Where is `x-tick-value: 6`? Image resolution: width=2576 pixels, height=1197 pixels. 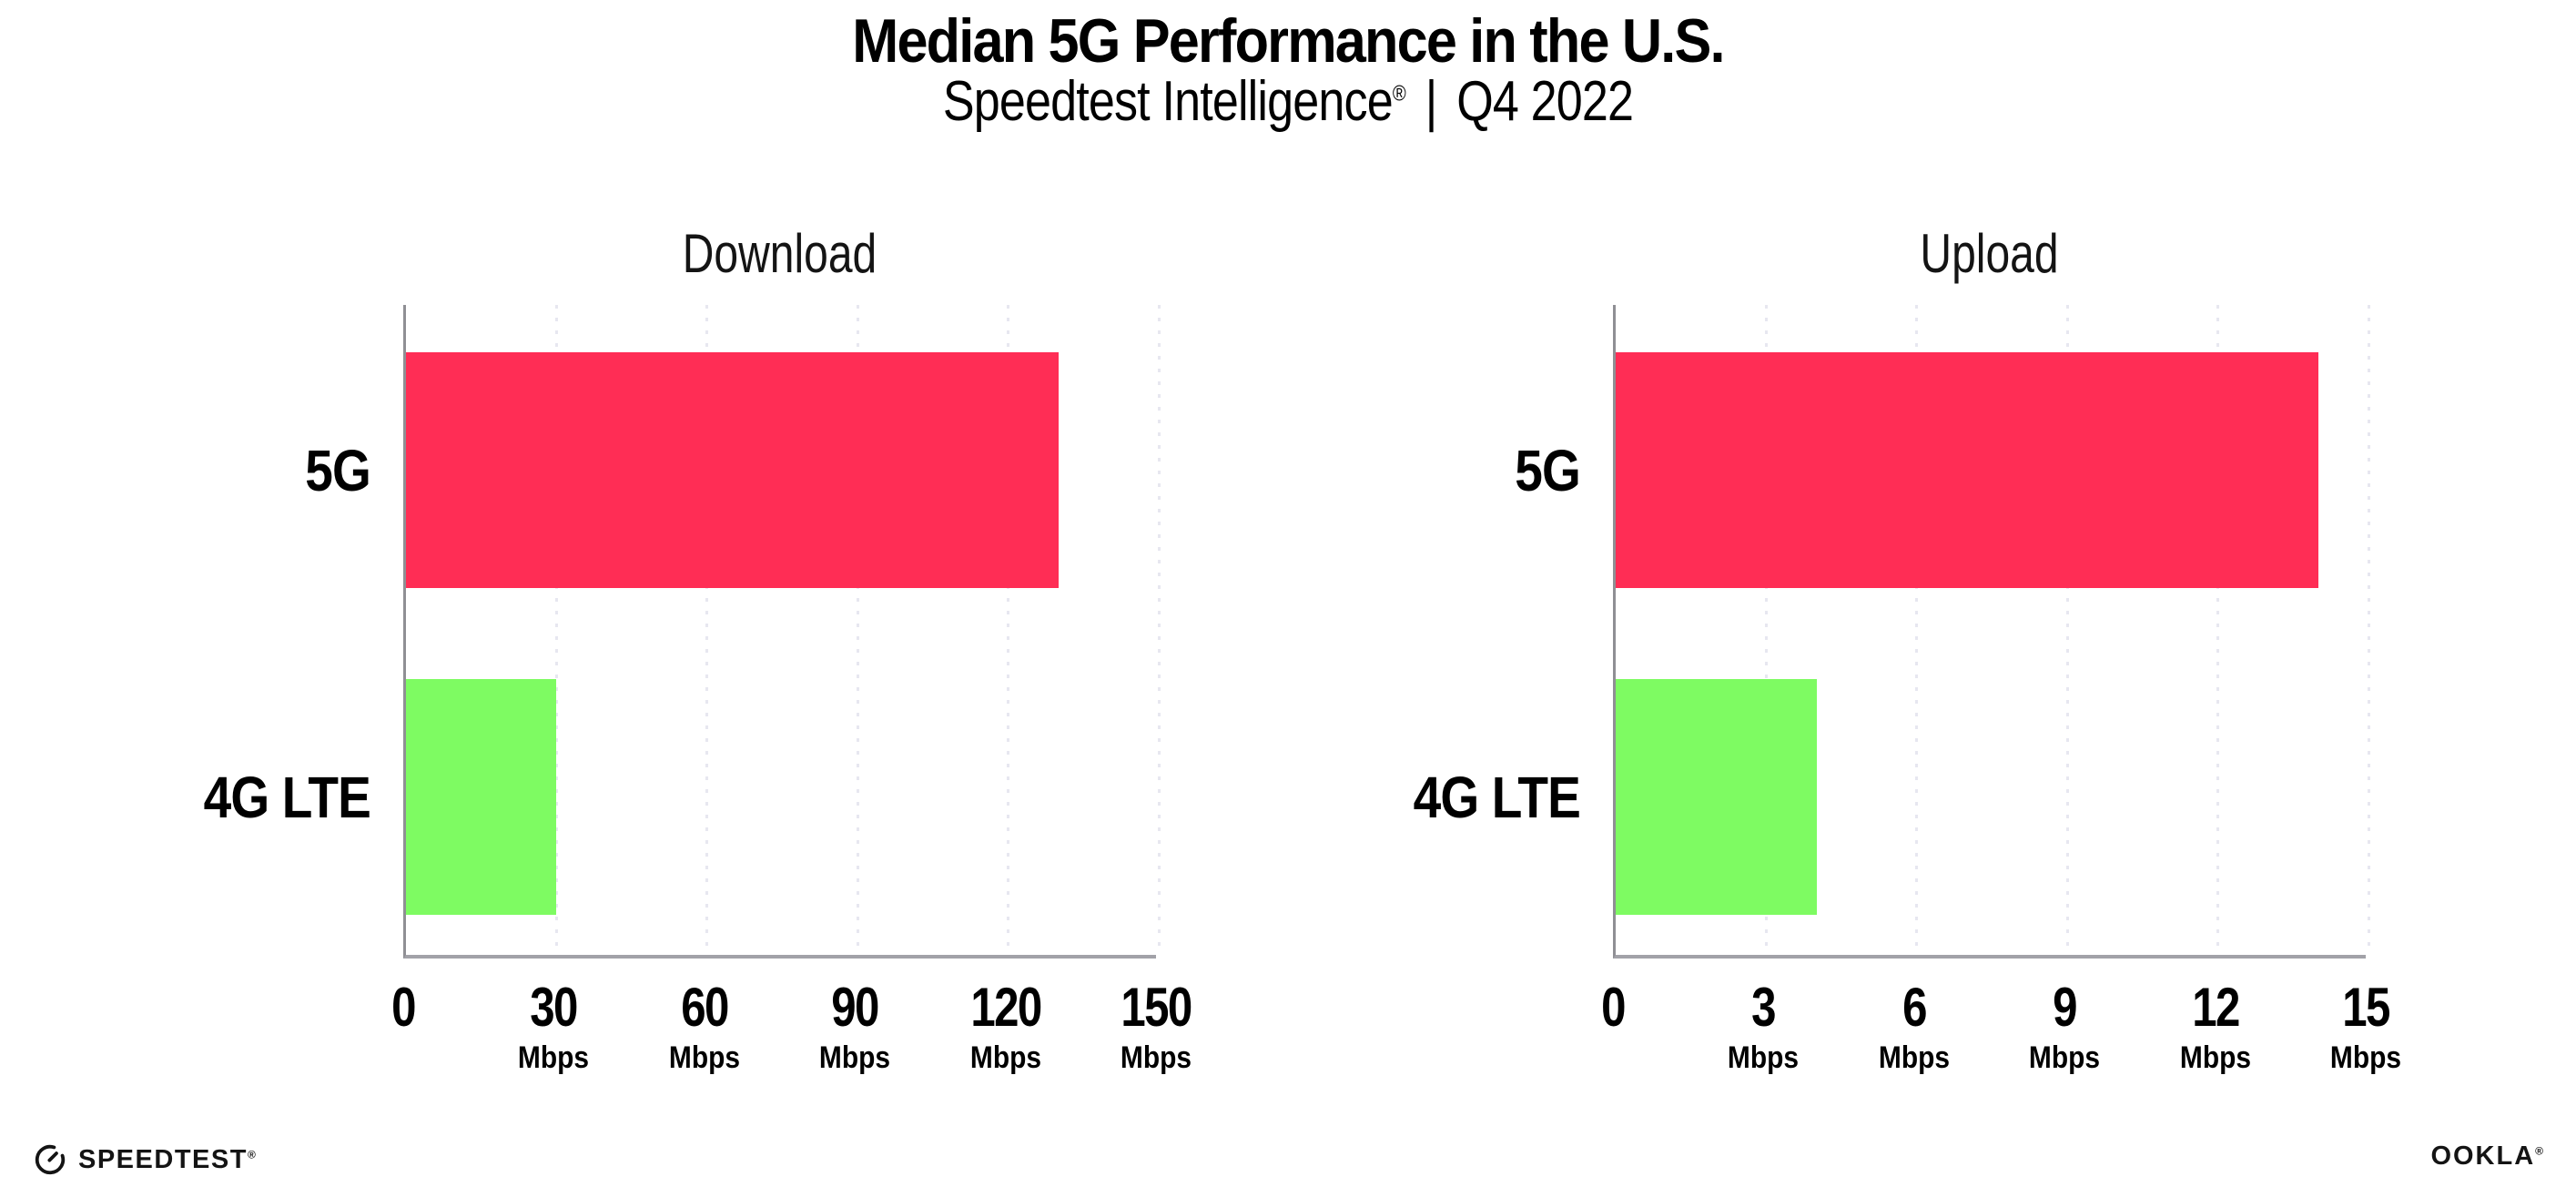 x-tick-value: 6 is located at coordinates (1914, 1008).